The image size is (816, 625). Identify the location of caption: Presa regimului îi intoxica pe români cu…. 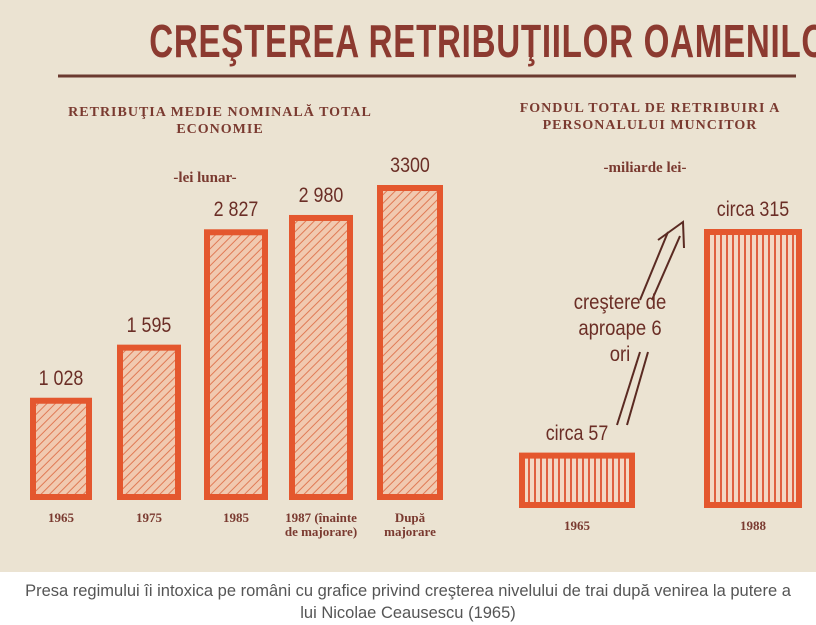
(408, 602).